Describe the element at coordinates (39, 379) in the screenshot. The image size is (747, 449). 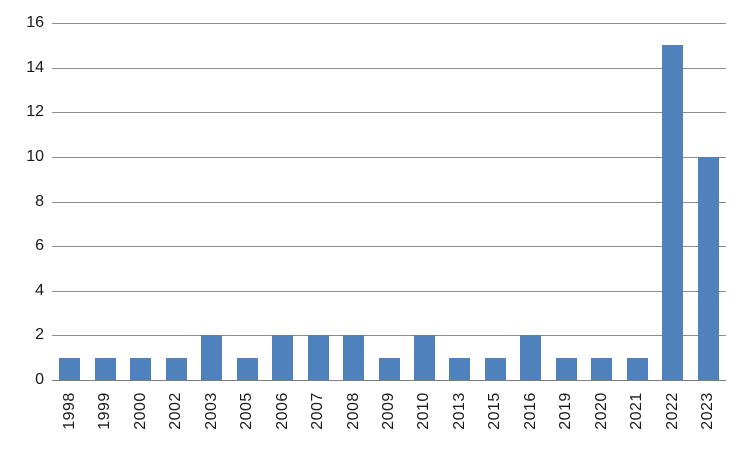
I see `y-tick-label: 0` at that location.